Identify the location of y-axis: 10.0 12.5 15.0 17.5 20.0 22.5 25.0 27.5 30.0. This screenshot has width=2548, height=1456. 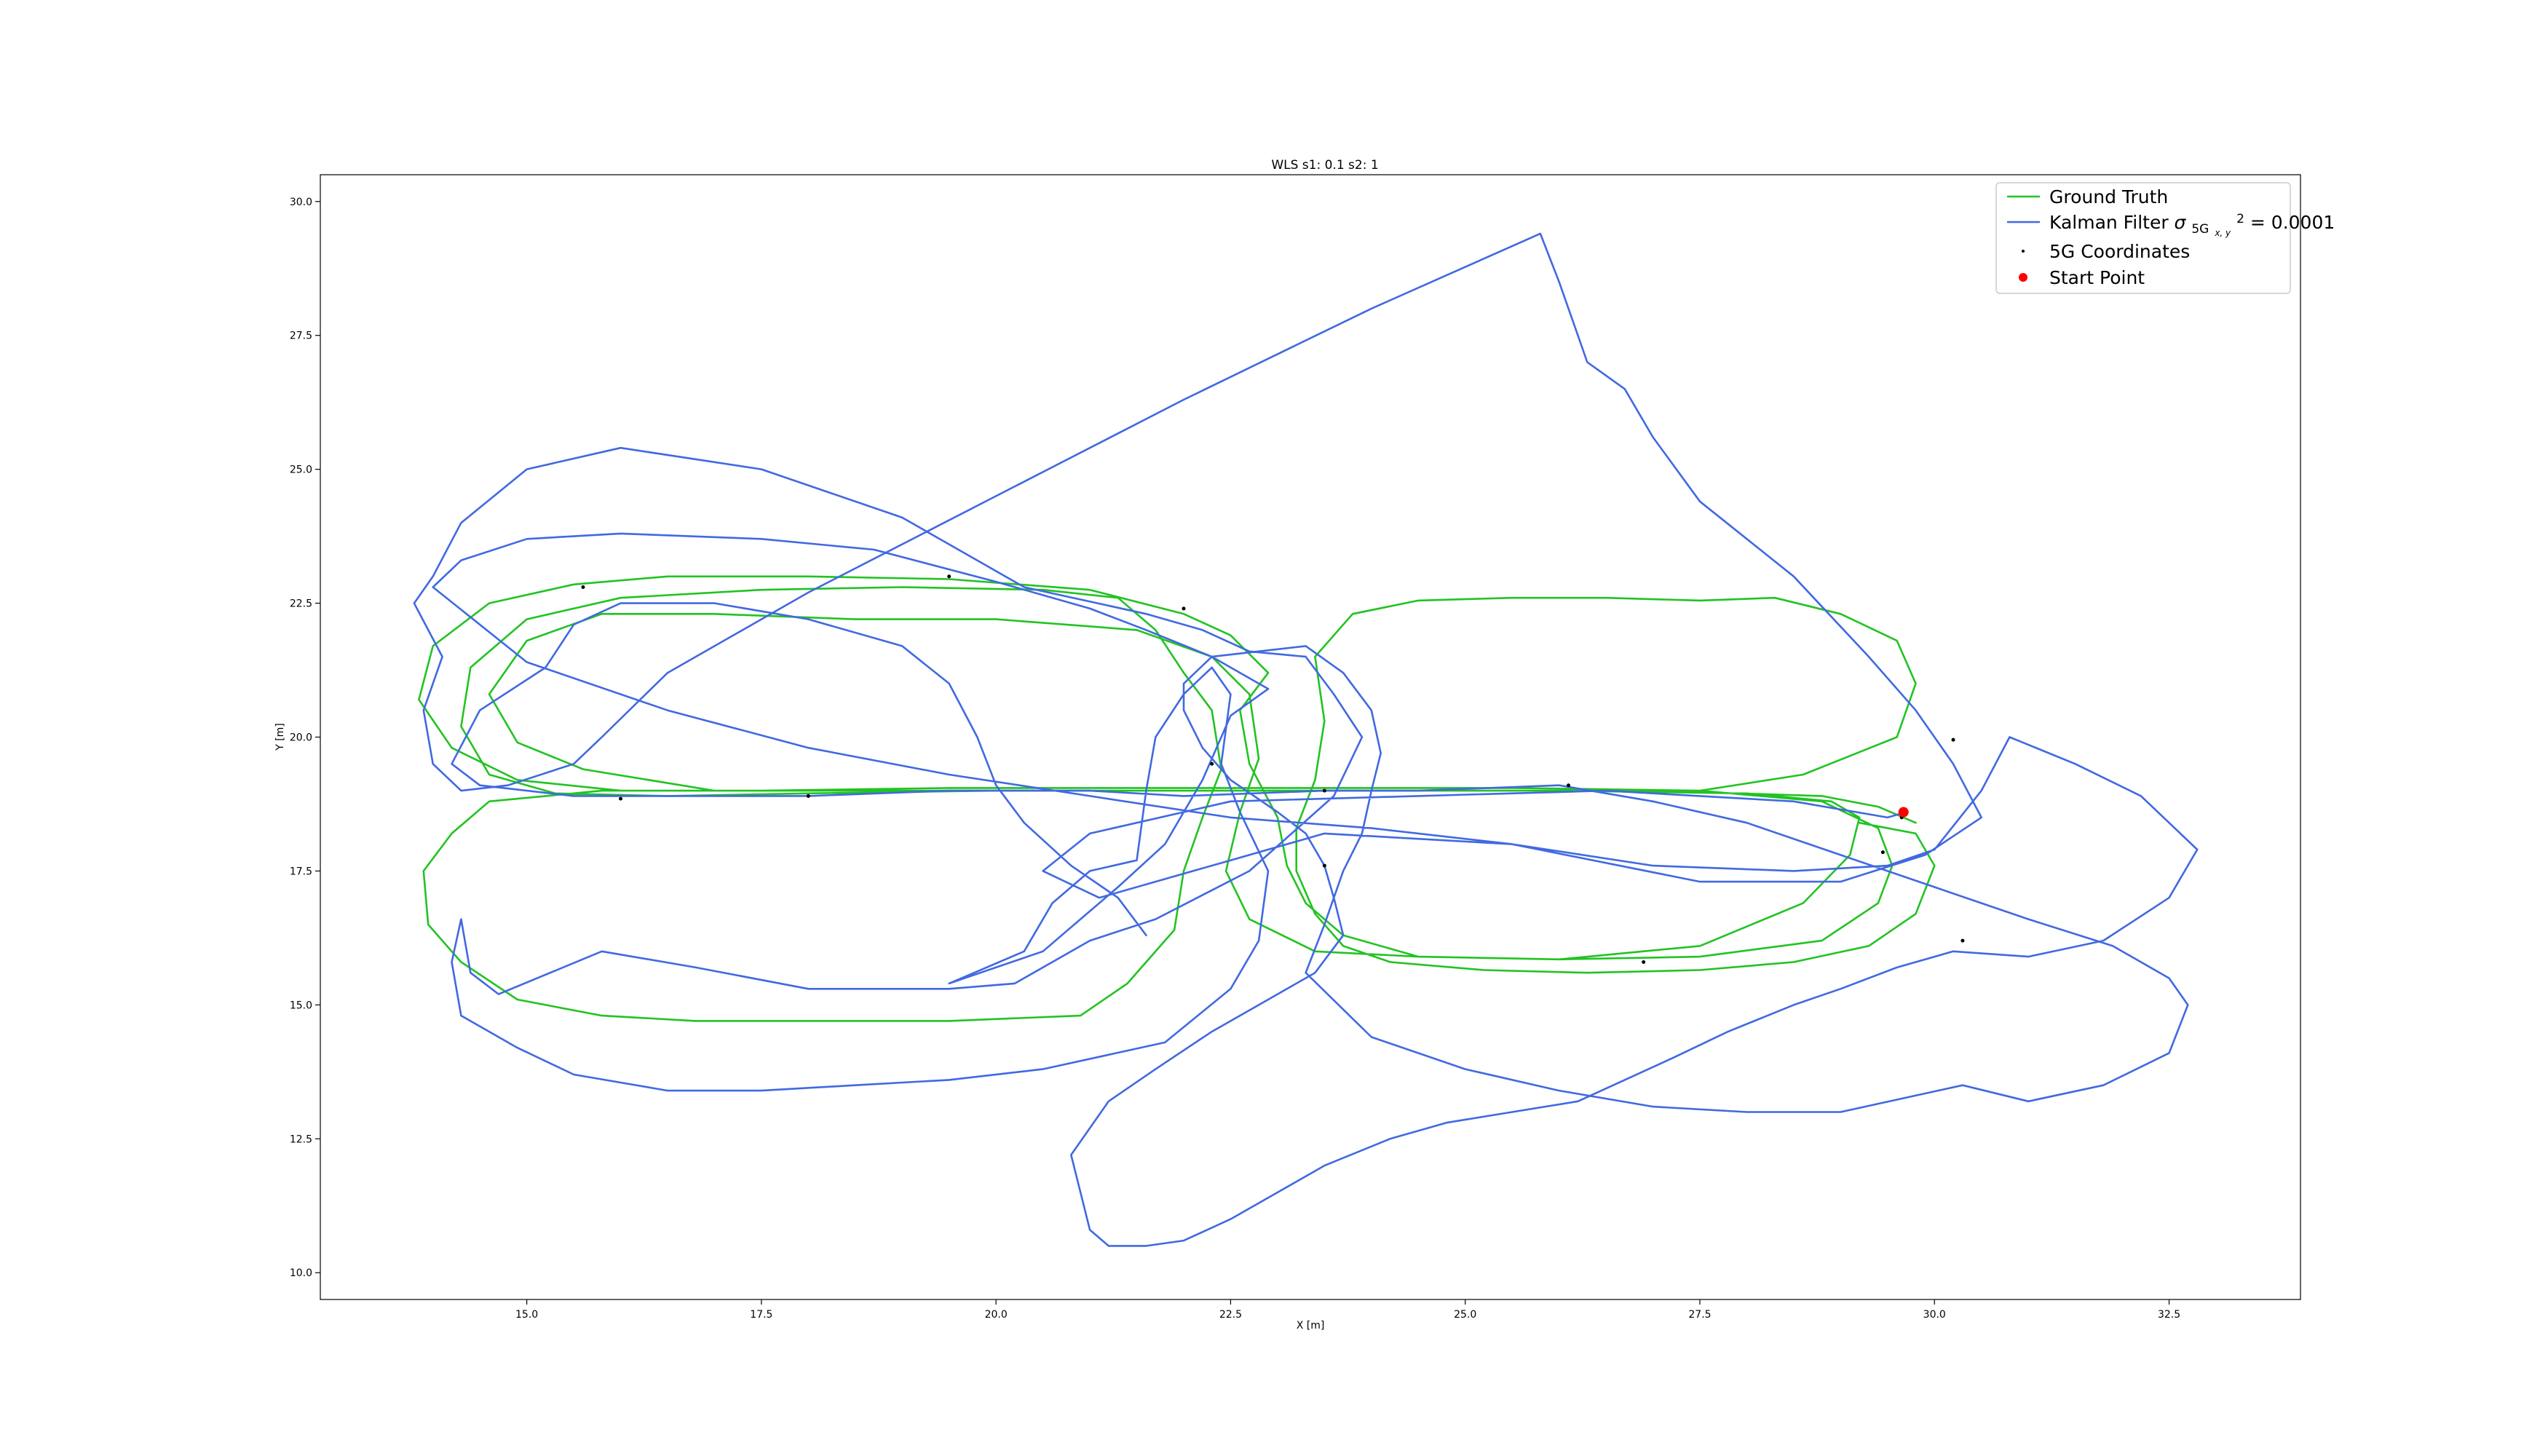
(305, 738).